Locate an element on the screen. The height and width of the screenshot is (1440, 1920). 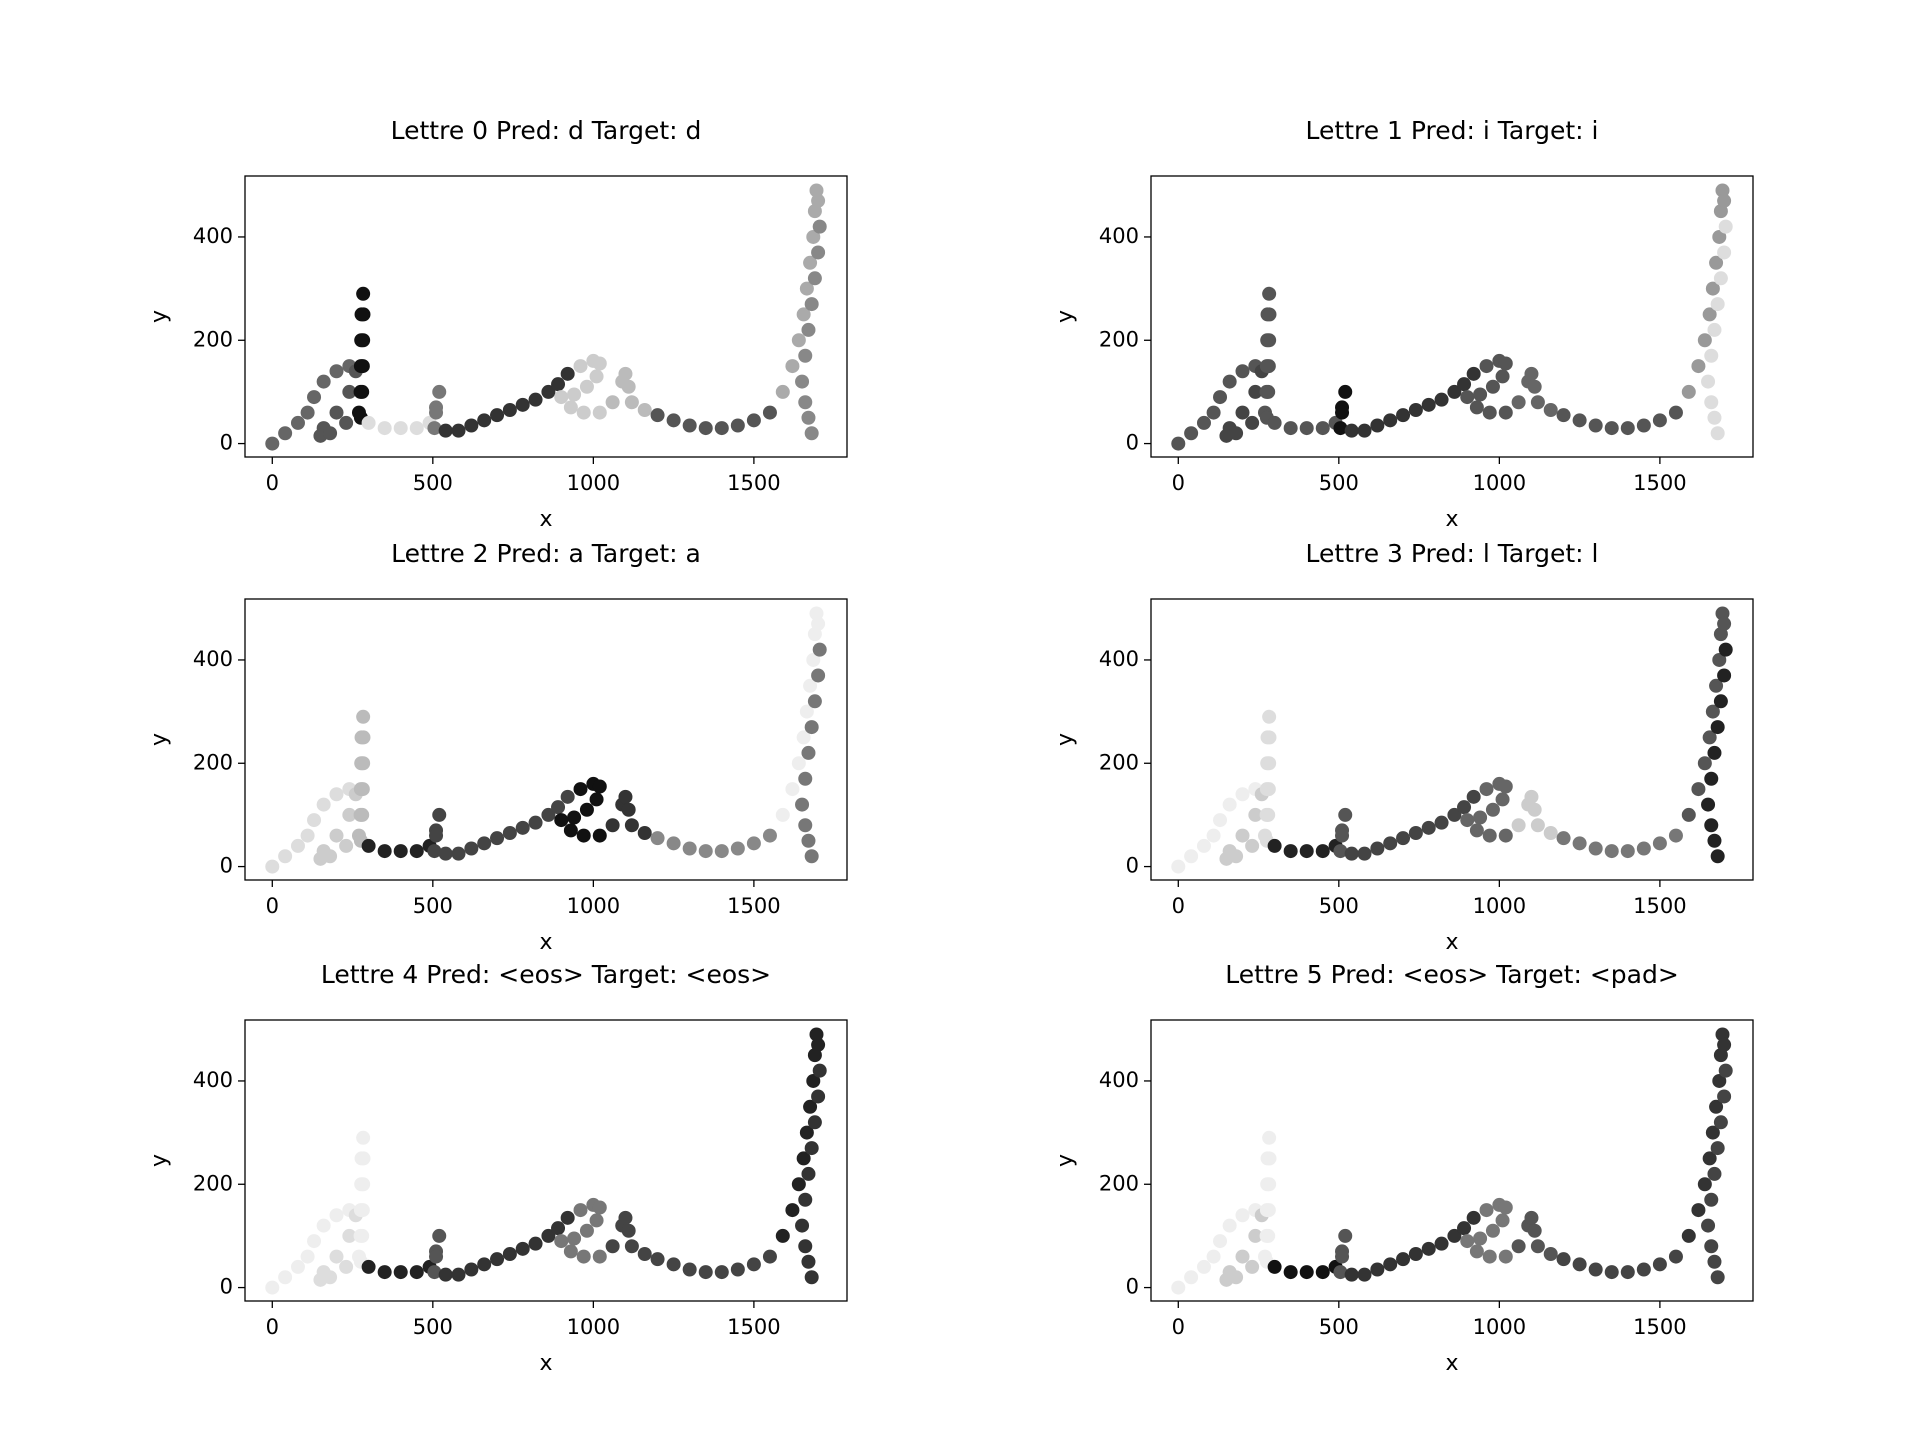
y-tick-label: 0 is located at coordinates (226, 443).